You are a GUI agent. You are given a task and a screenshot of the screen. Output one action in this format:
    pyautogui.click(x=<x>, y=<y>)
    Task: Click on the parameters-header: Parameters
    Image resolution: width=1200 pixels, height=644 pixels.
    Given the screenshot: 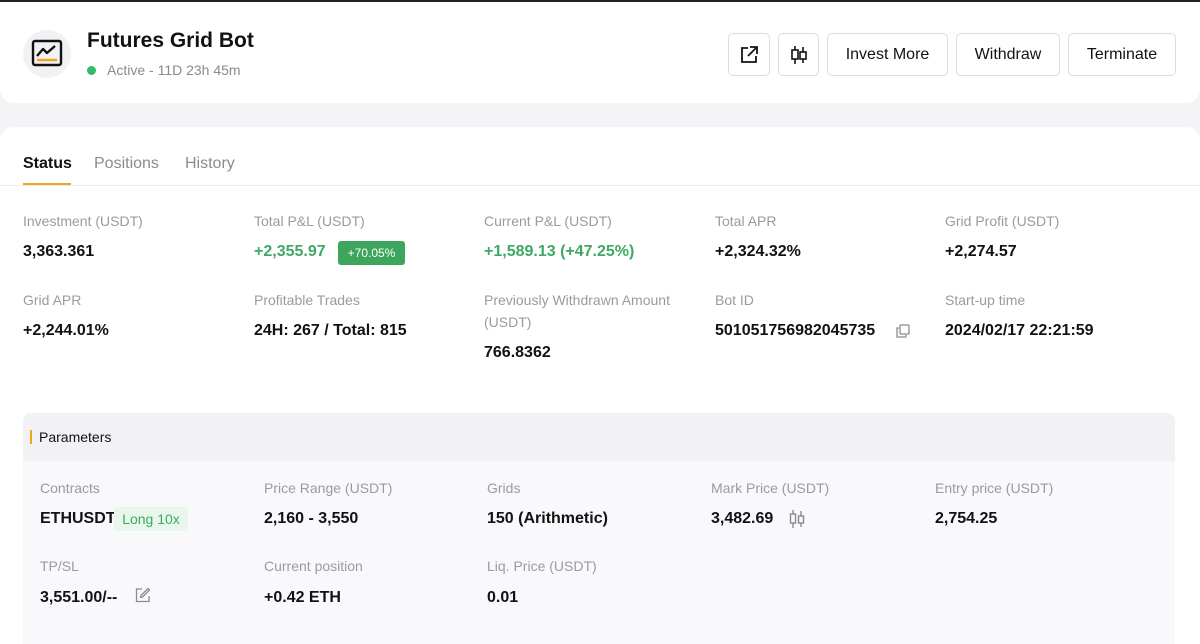 What is the action you would take?
    pyautogui.click(x=599, y=437)
    